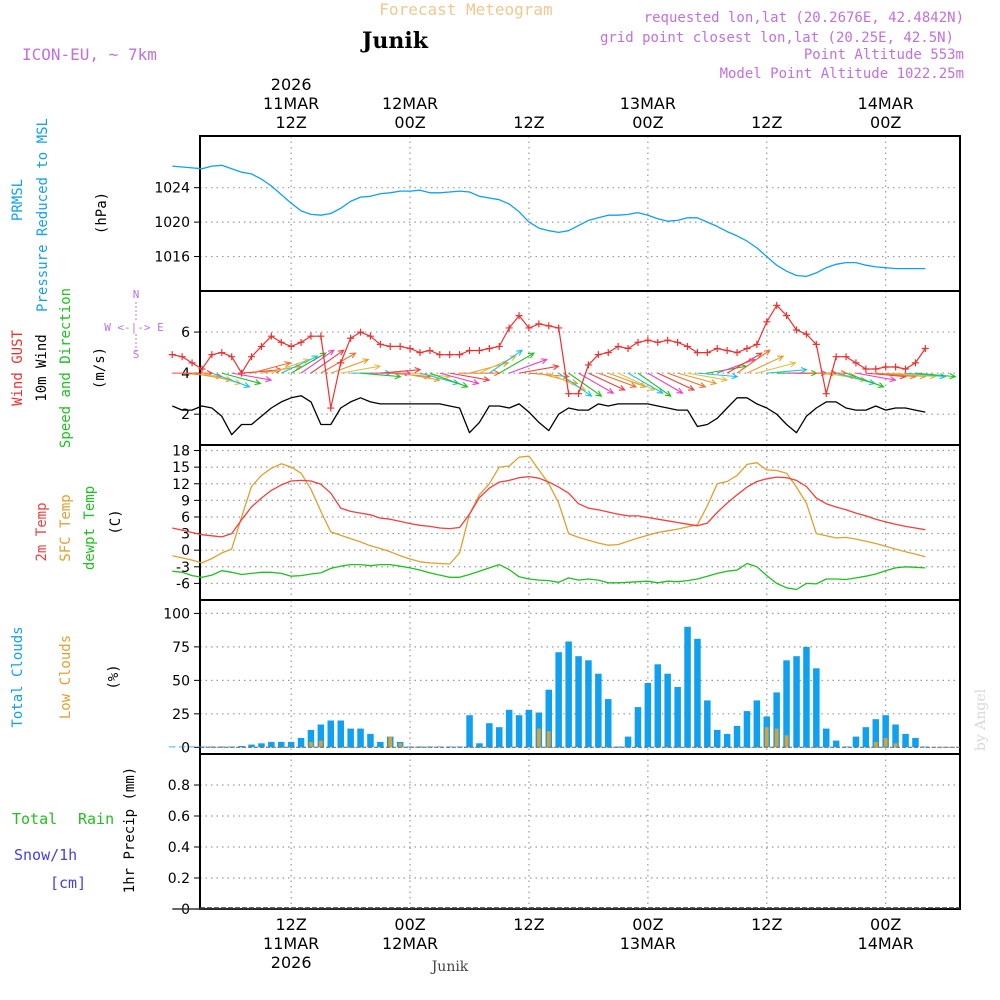 This screenshot has height=1000, width=1000. What do you see at coordinates (886, 943) in the screenshot?
I see `bottom-time-label: 14MAR` at bounding box center [886, 943].